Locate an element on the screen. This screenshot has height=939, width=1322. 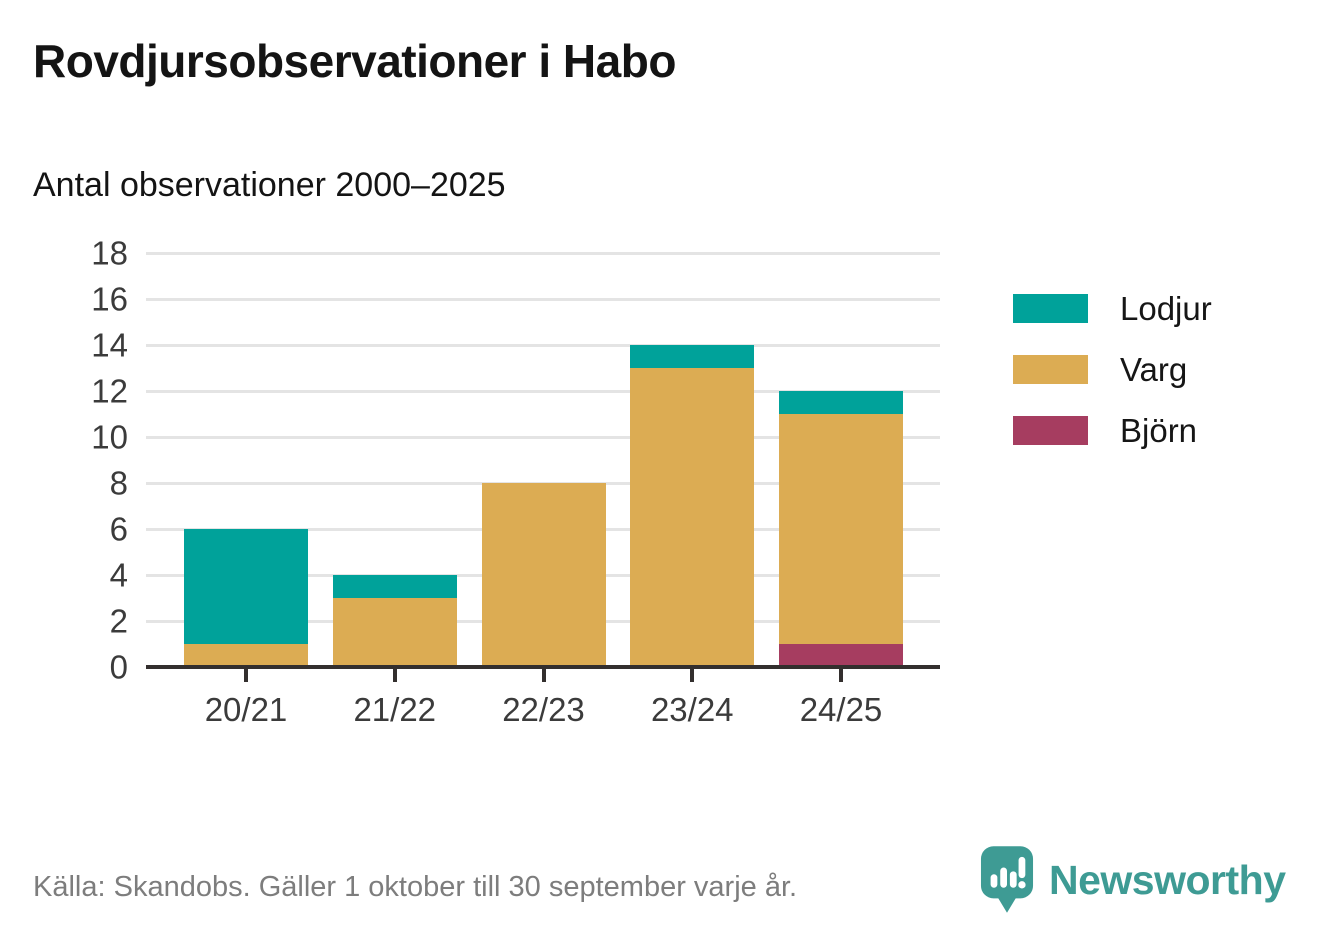
y-tick-label-2: 2 is located at coordinates (118, 621).